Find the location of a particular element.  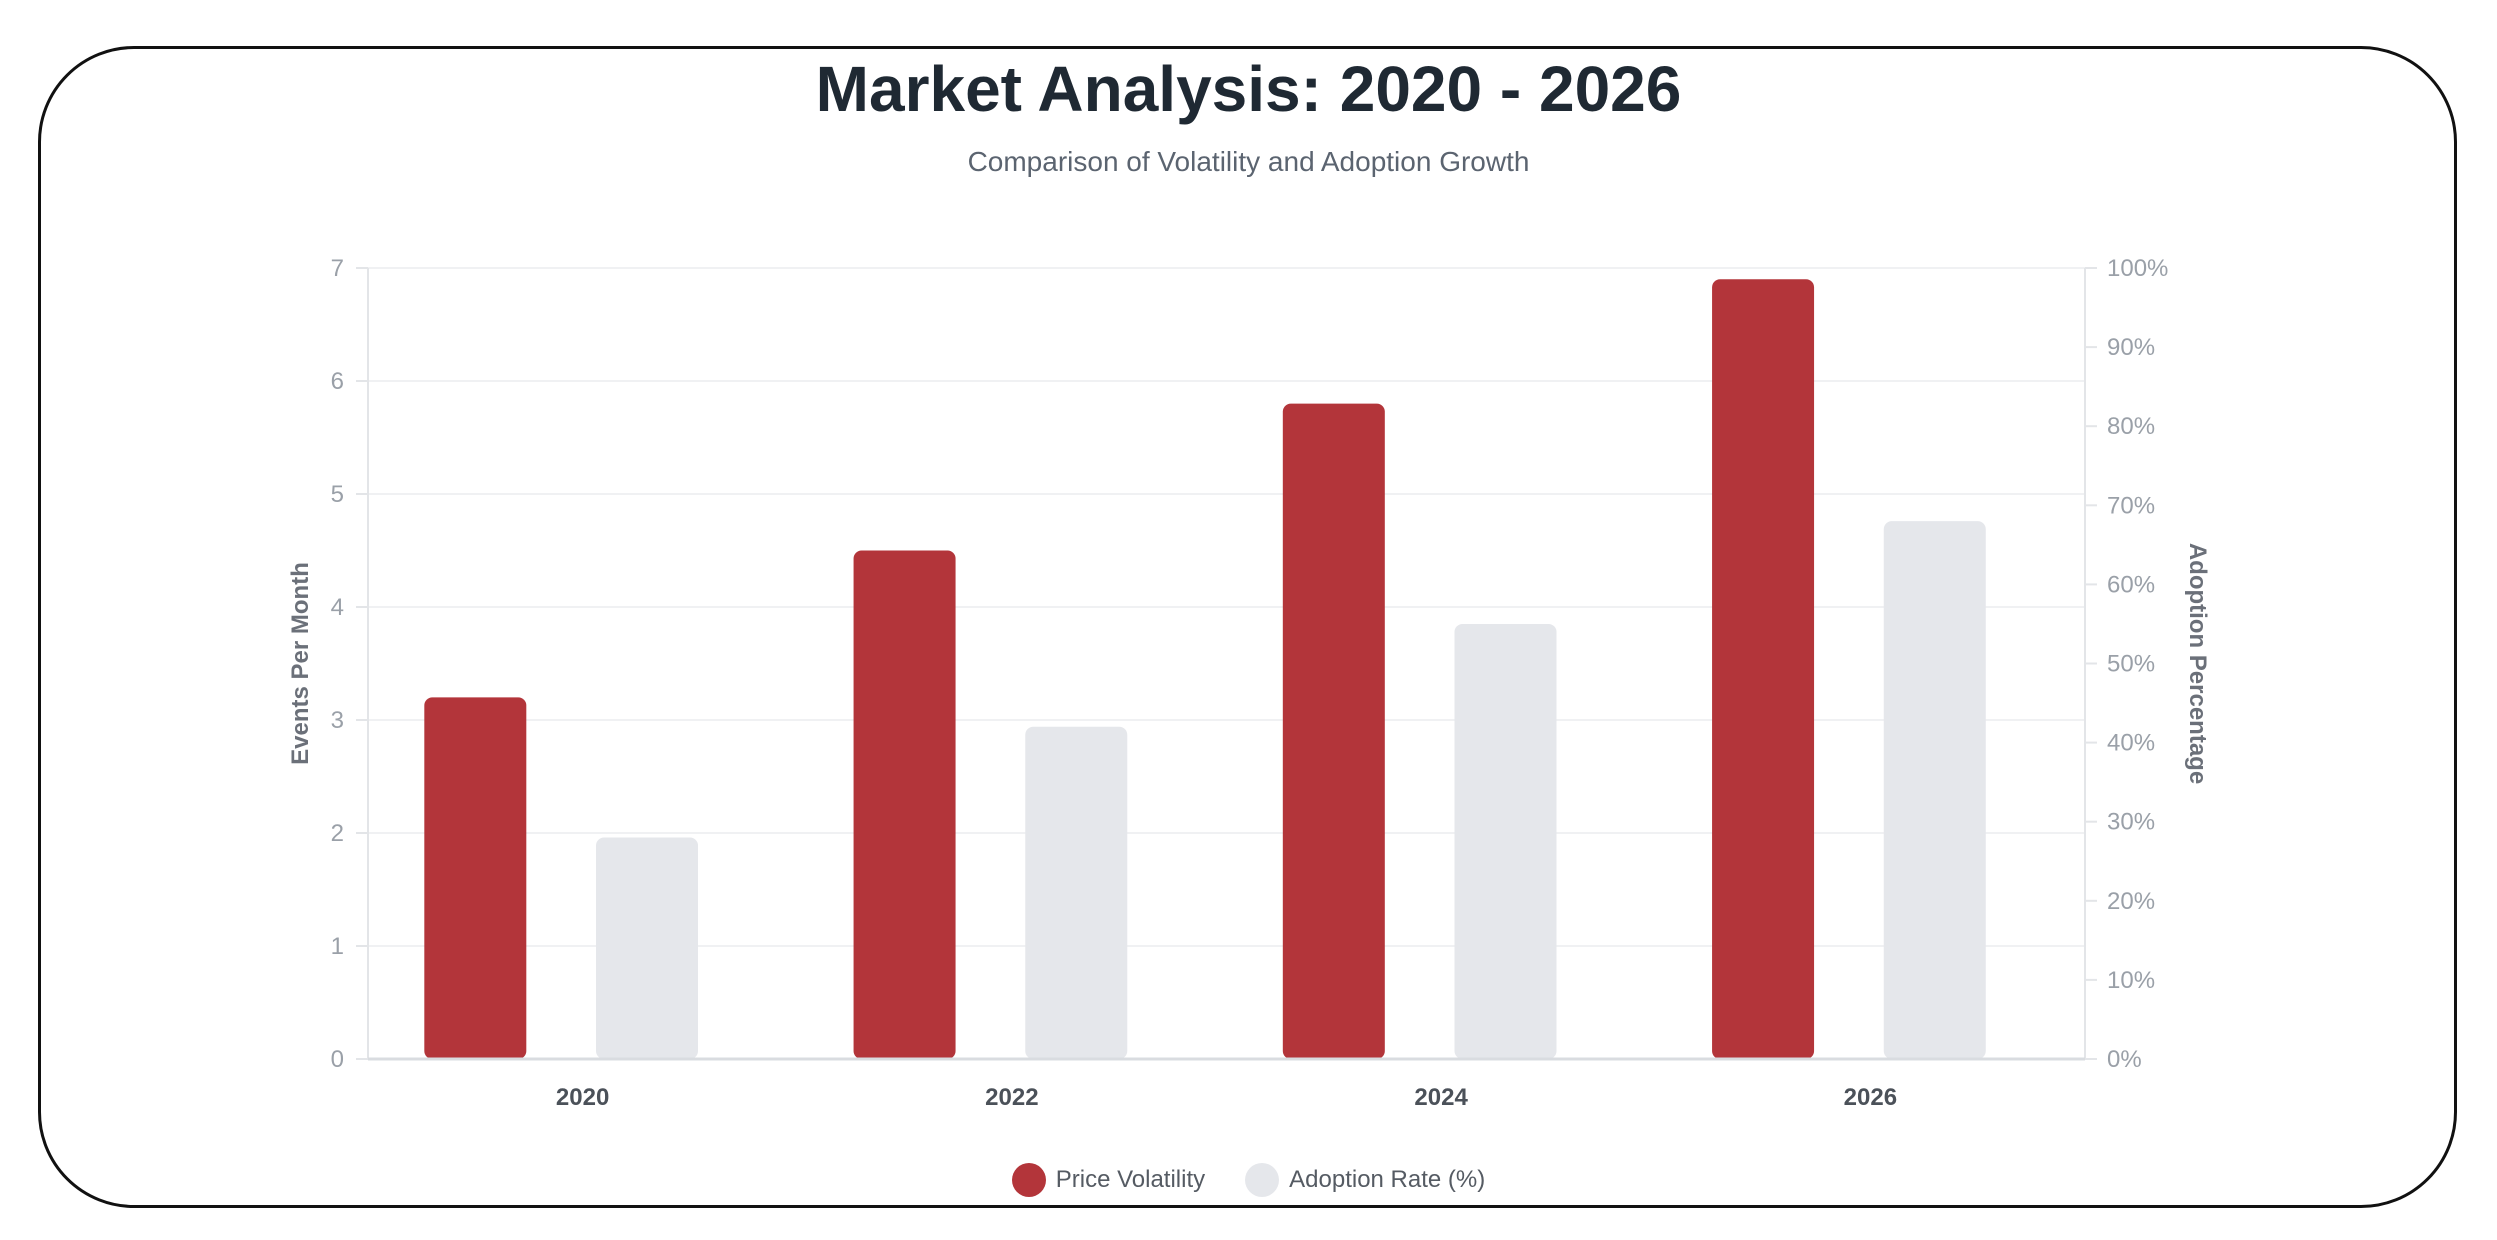

y-right-tick-label: 60% is located at coordinates (2131, 584).